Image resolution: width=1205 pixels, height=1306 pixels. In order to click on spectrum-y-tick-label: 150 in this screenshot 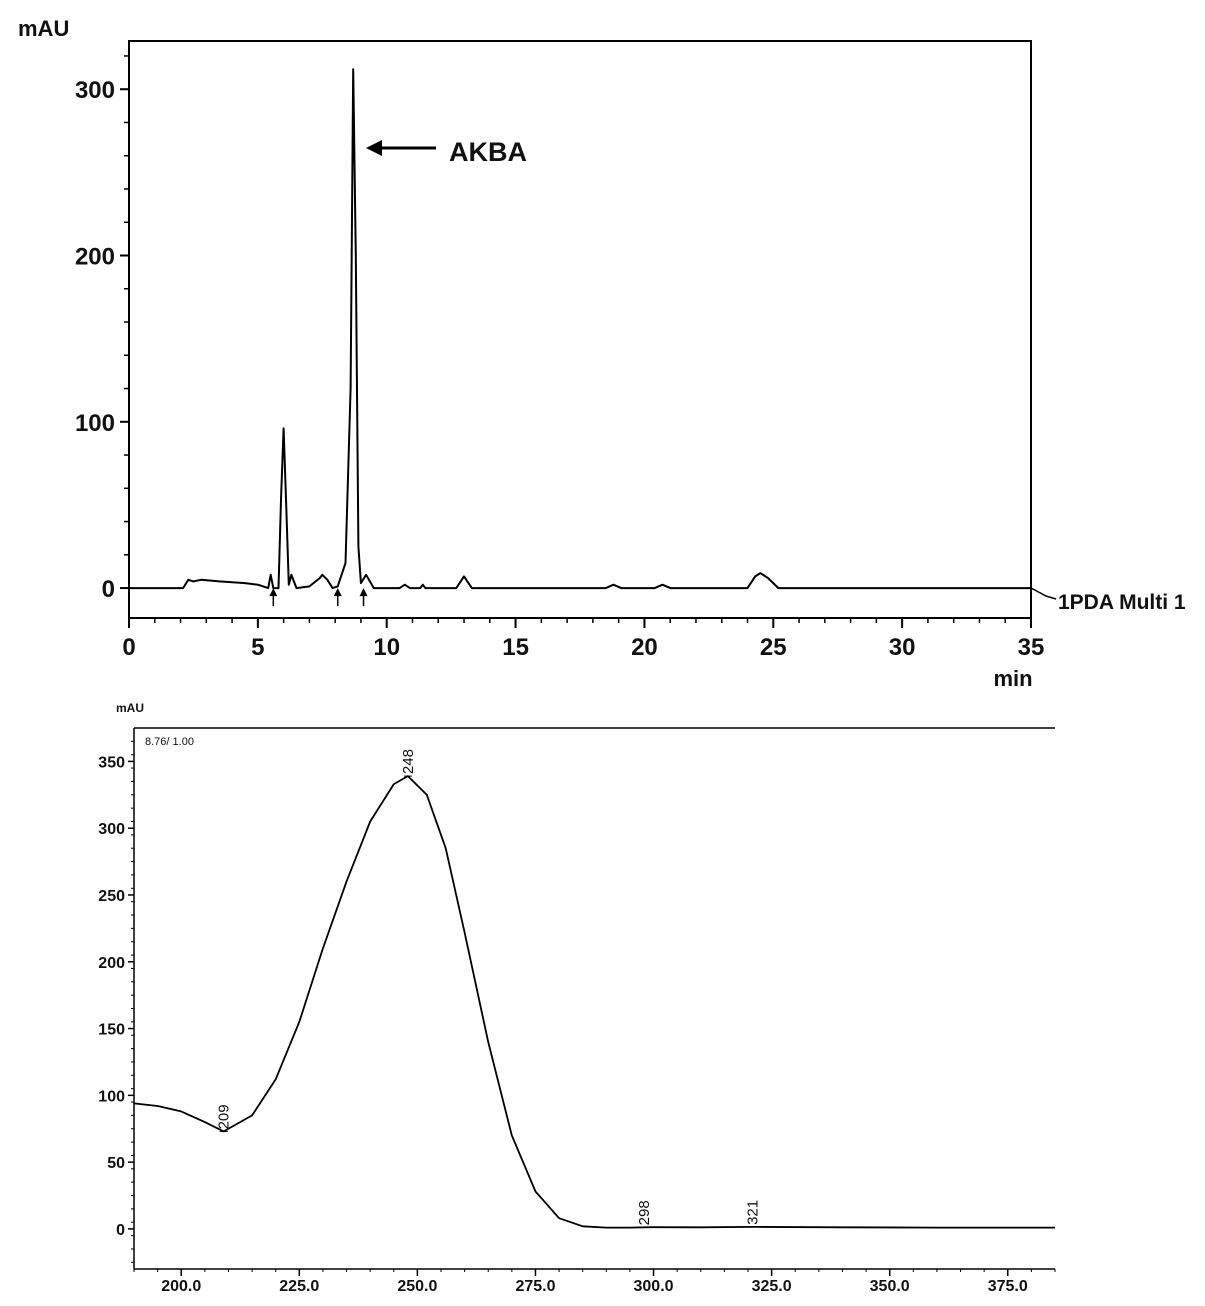, I will do `click(111, 1030)`.